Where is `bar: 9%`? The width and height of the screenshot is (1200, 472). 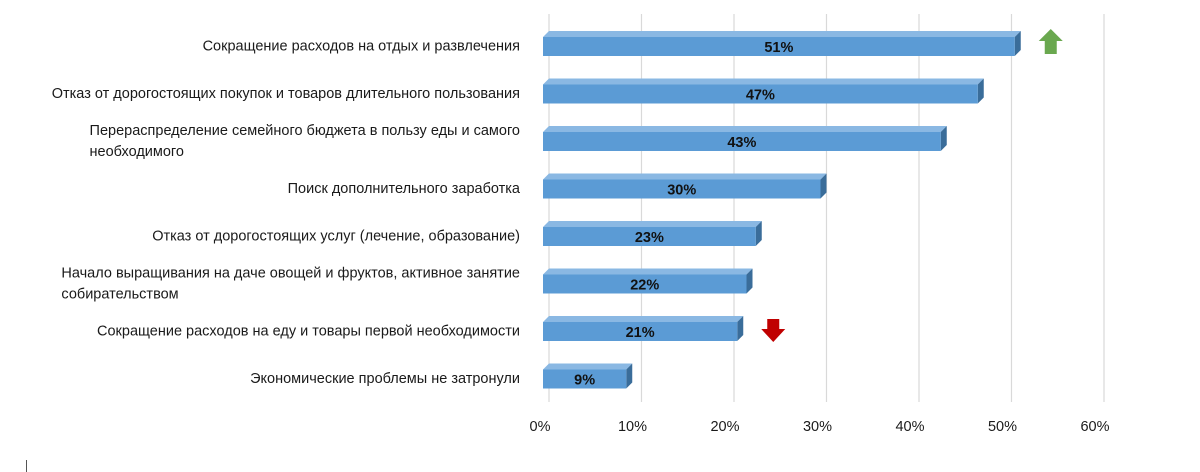
bar: 9% is located at coordinates (588, 376).